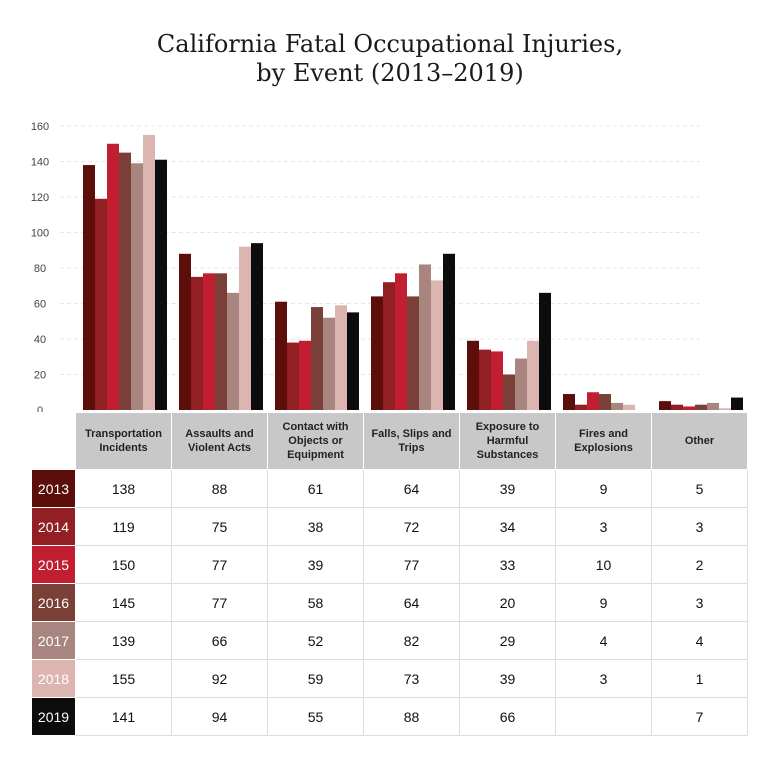 The width and height of the screenshot is (780, 765). Describe the element at coordinates (40, 198) in the screenshot. I see `y-tick-label: 120` at that location.